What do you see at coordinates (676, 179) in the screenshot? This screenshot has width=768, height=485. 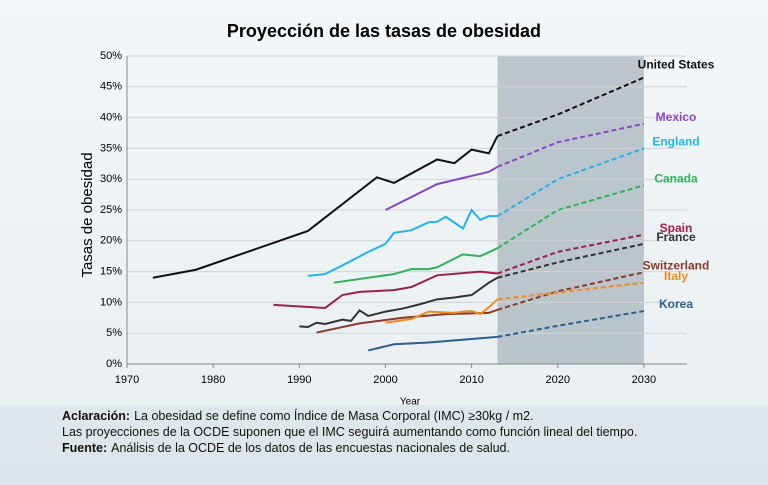 I see `series-label: Canada` at bounding box center [676, 179].